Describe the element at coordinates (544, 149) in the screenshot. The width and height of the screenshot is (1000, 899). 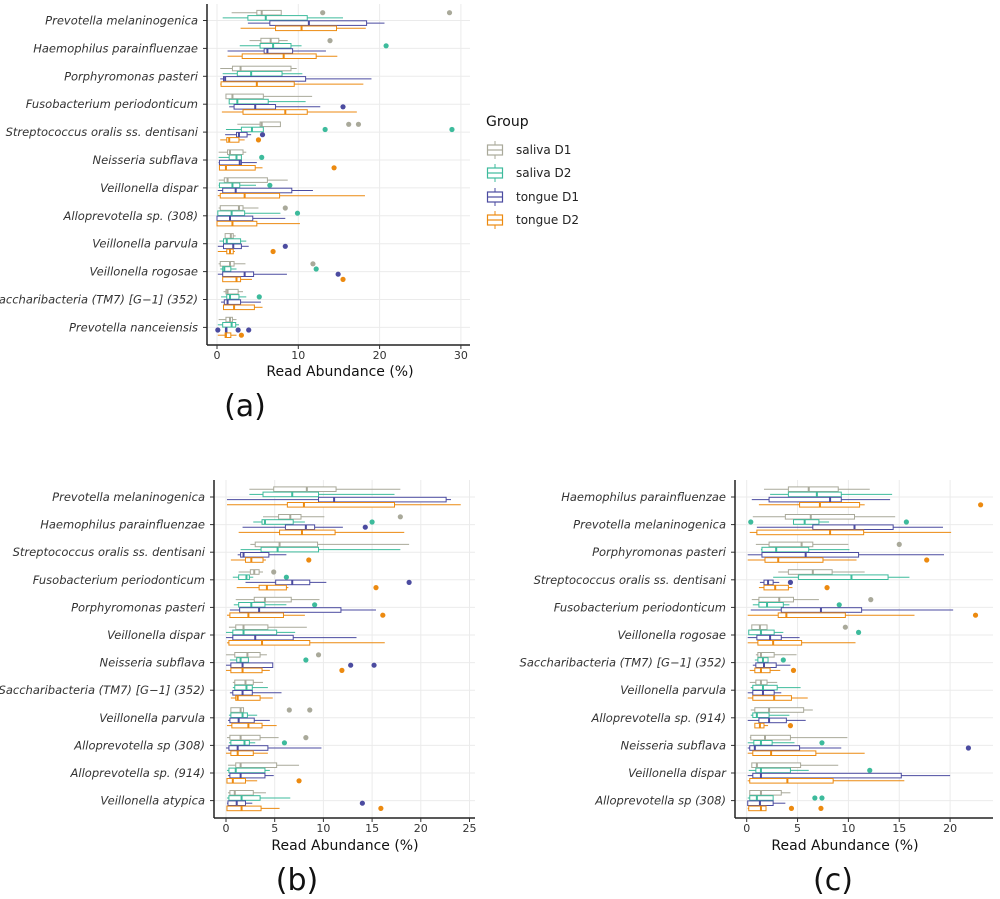
I see `legend-label: saliva D1` at that location.